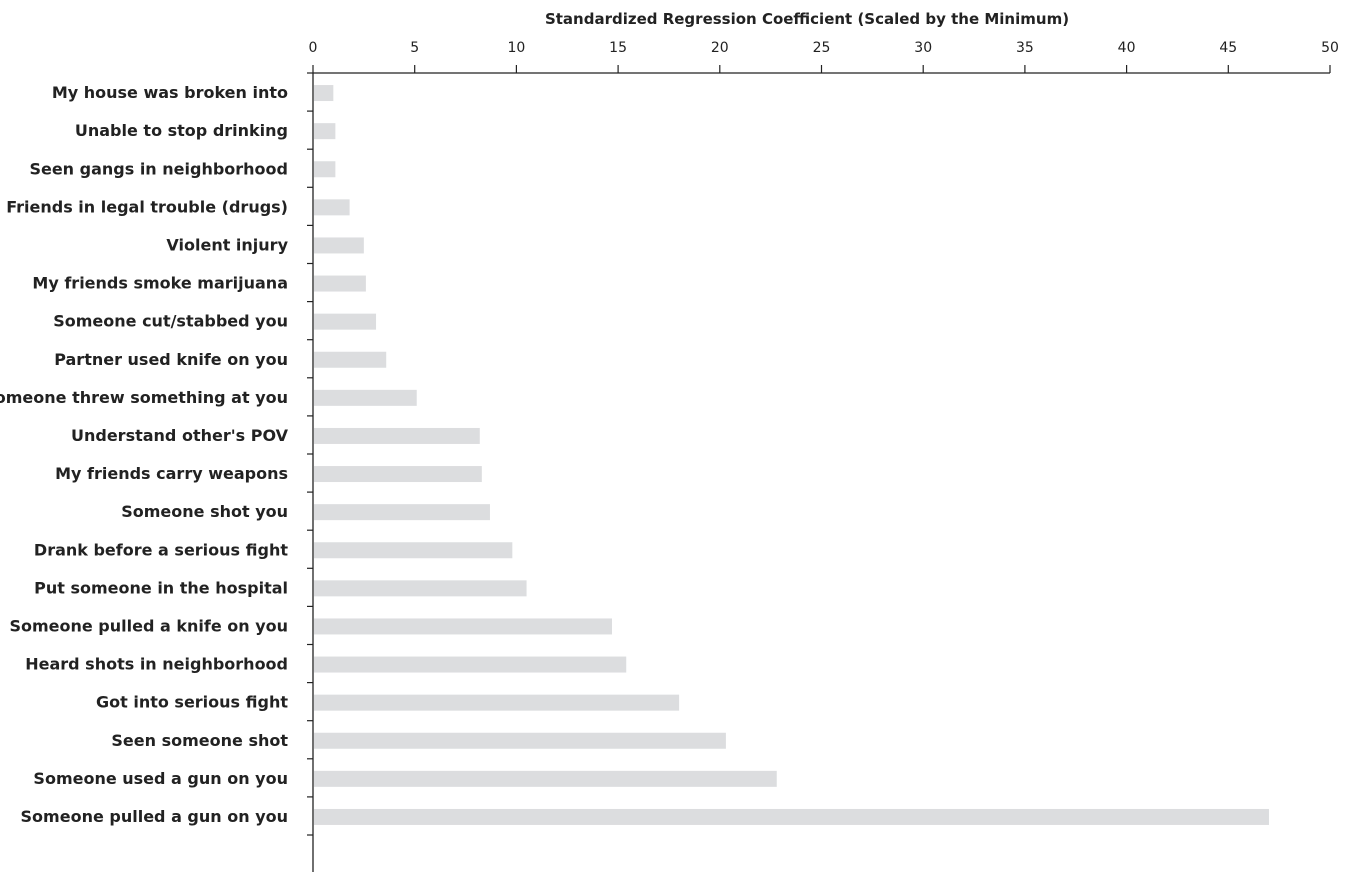  Describe the element at coordinates (1330, 48) in the screenshot. I see `x-tick-label: 50` at that location.